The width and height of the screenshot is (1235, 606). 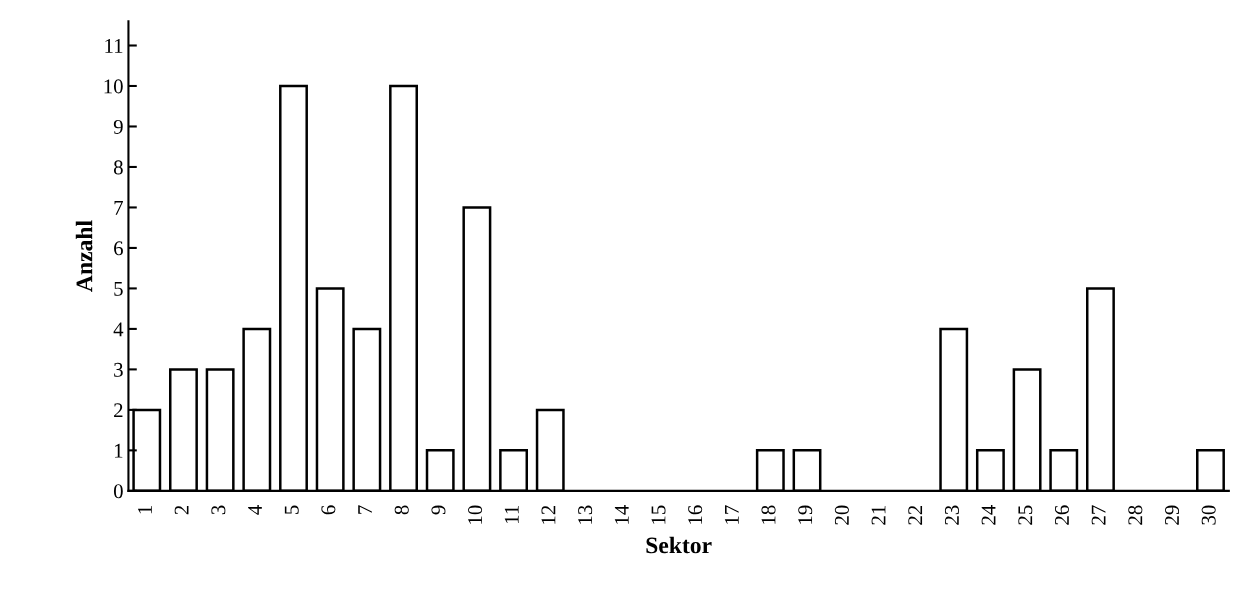 What do you see at coordinates (841, 515) in the screenshot?
I see `x-tick-label: 20` at bounding box center [841, 515].